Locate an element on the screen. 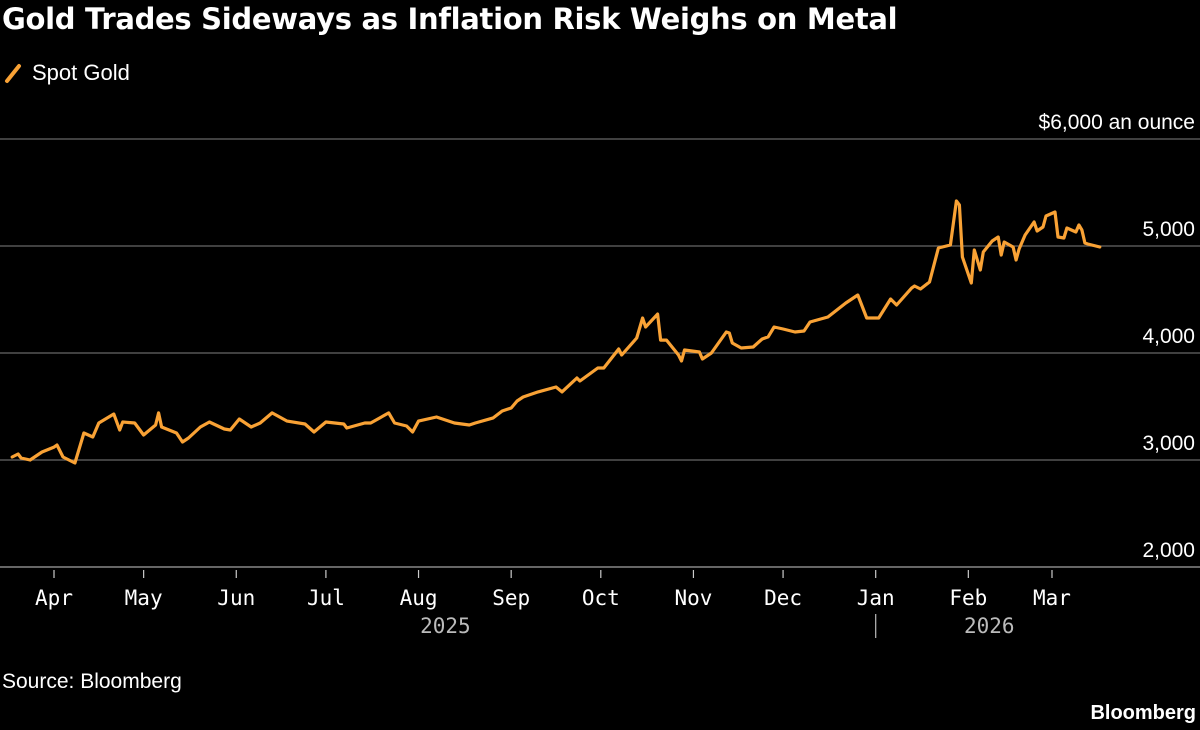 Image resolution: width=1200 pixels, height=730 pixels. x-tick-label: May is located at coordinates (144, 598).